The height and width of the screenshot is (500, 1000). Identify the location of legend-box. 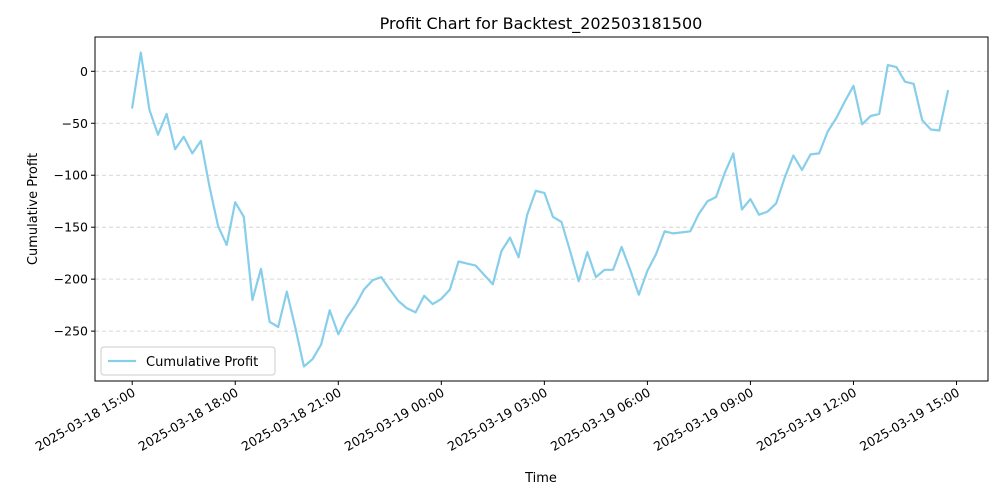
(188, 361).